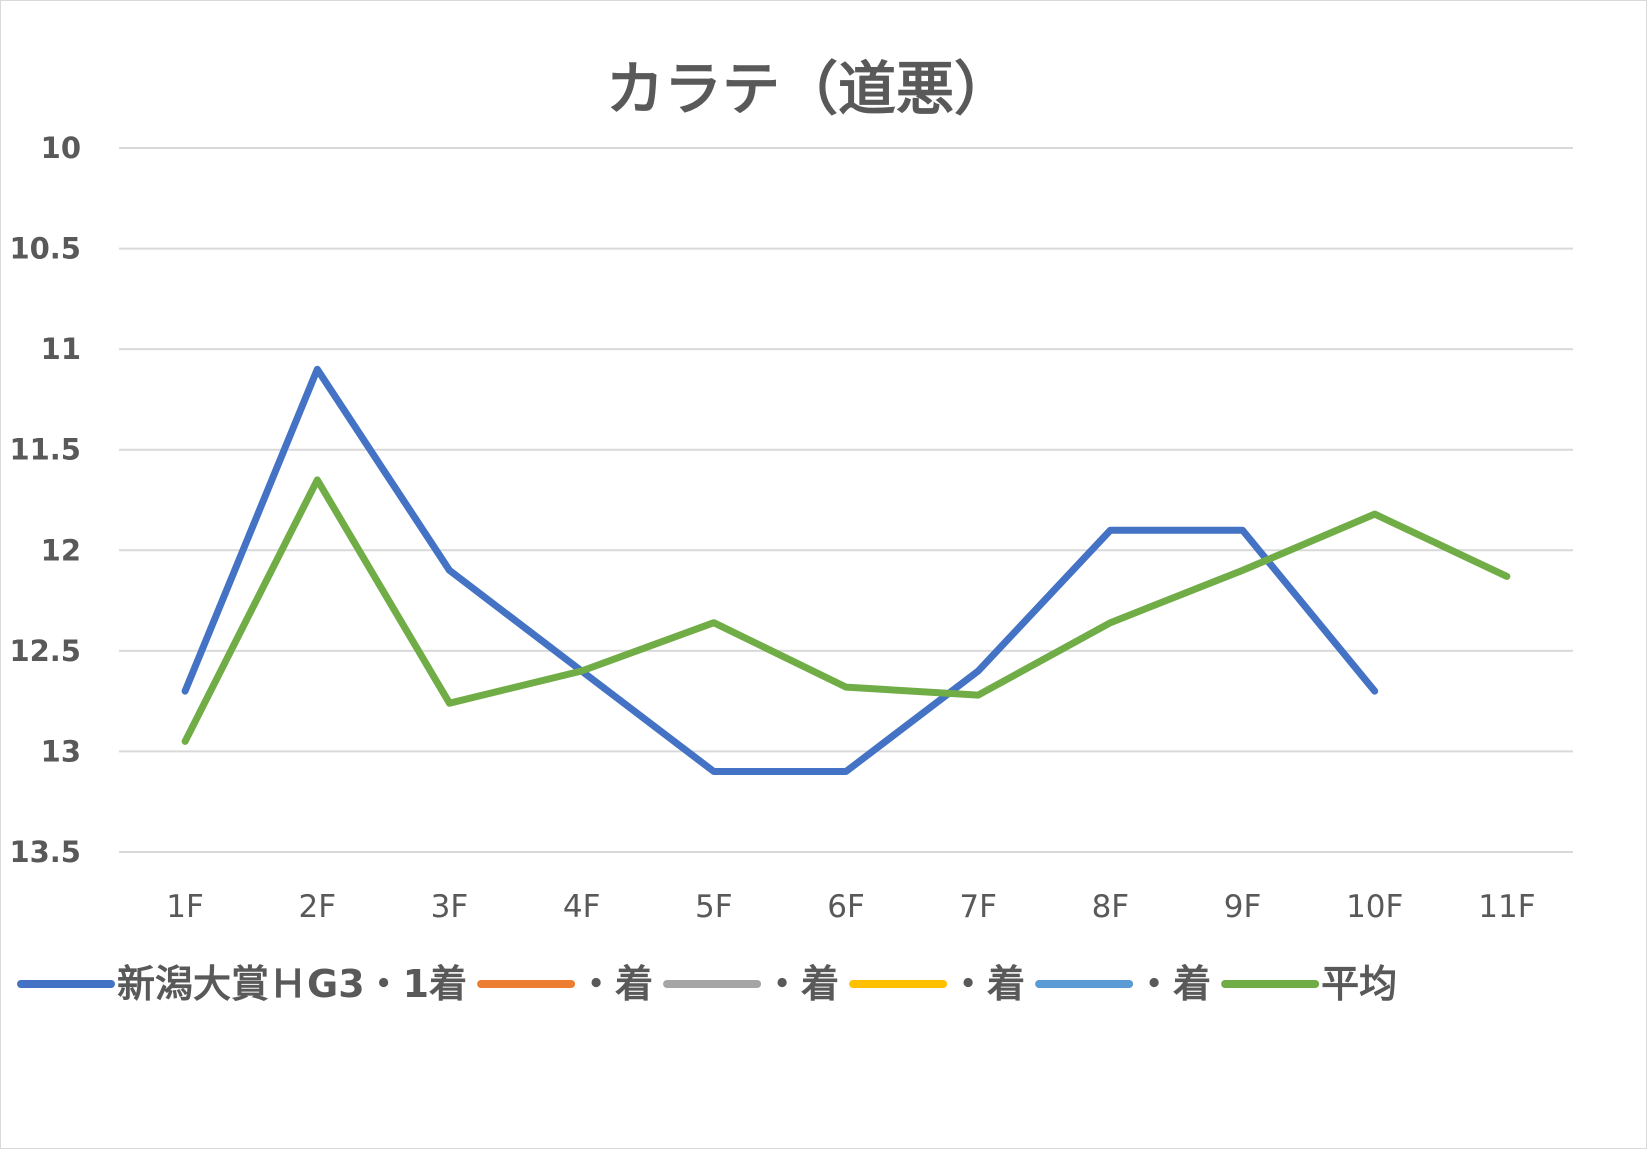 The image size is (1647, 1149). Describe the element at coordinates (714, 907) in the screenshot. I see `x-tick-label: 5F` at that location.